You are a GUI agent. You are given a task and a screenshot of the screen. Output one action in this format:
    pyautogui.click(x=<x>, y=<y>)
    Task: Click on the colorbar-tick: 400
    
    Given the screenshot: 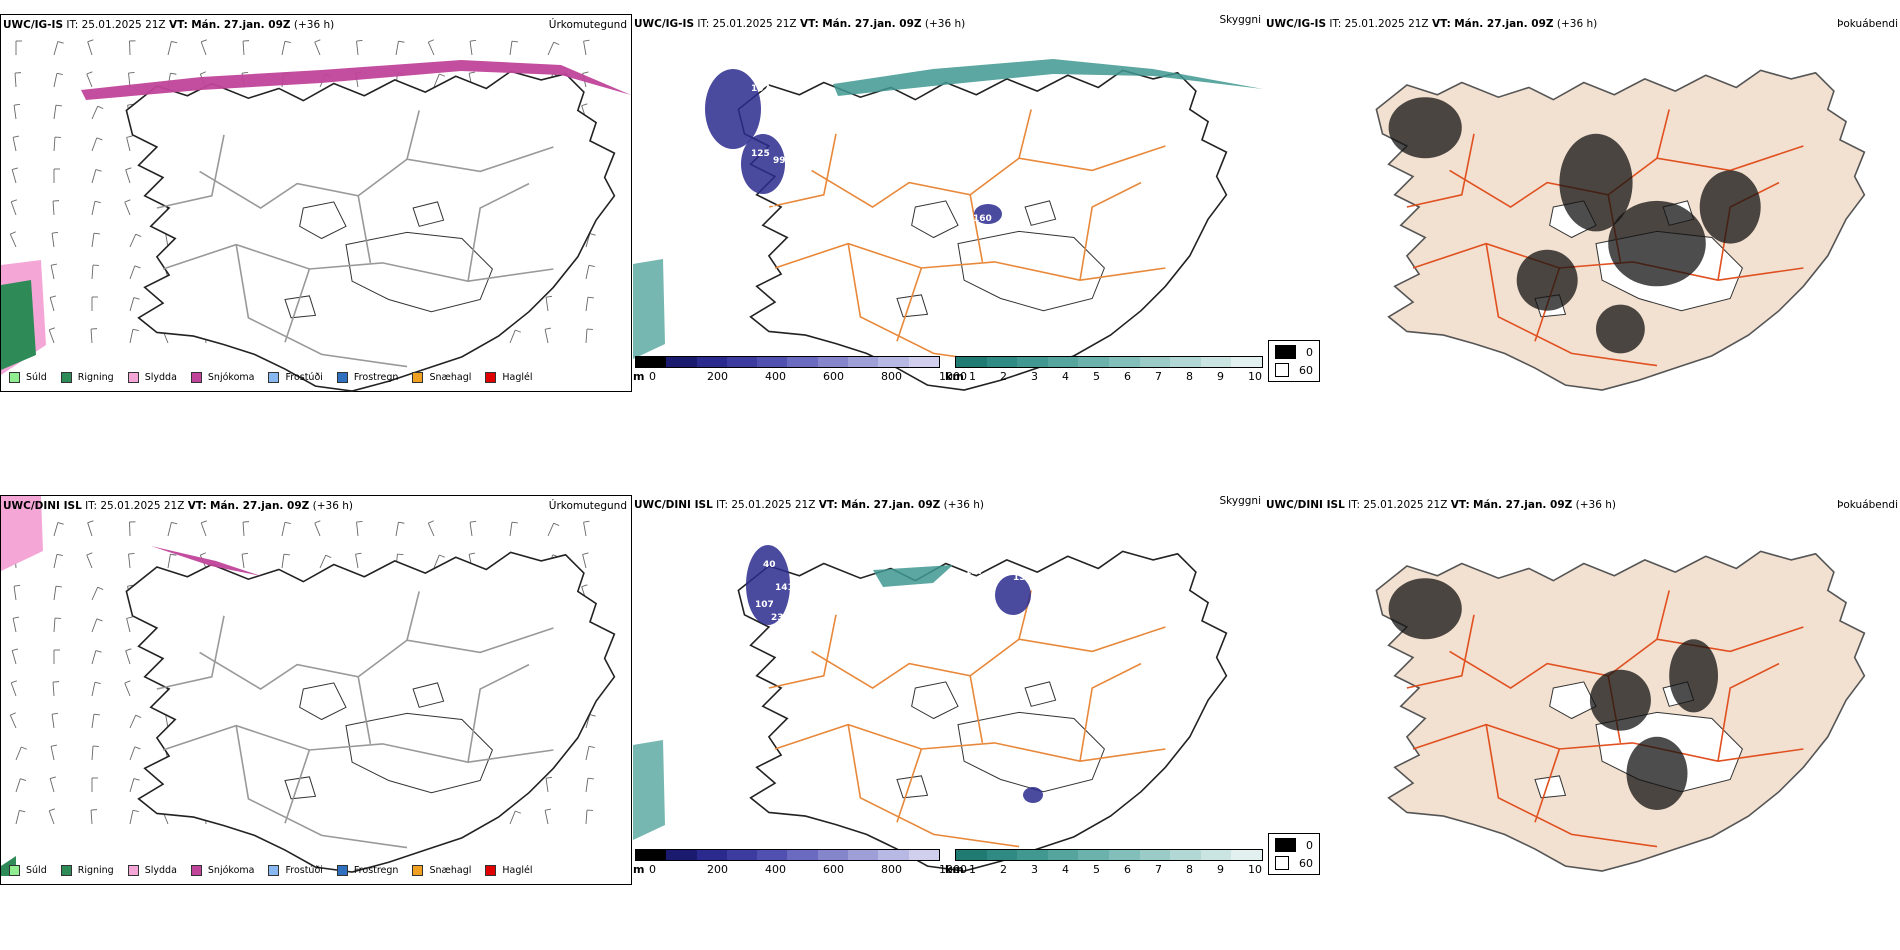 What is the action you would take?
    pyautogui.click(x=775, y=376)
    